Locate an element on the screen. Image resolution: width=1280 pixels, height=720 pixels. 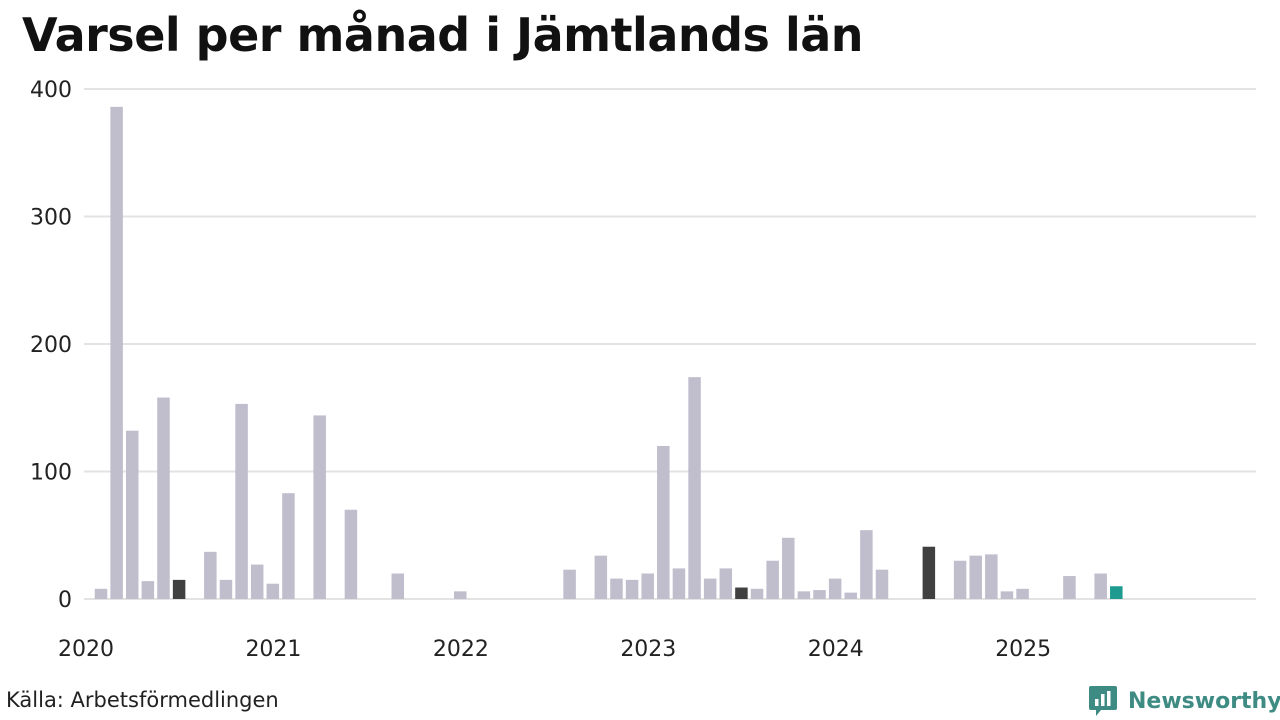
x-tick-label: 2023 is located at coordinates (648, 649).